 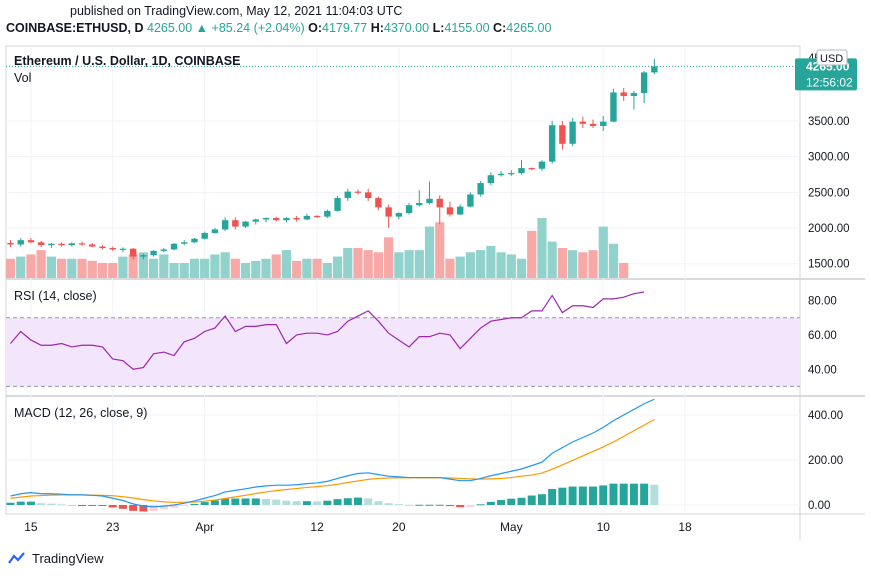 I want to click on bar-countdown: 12:56:02, so click(x=829, y=82).